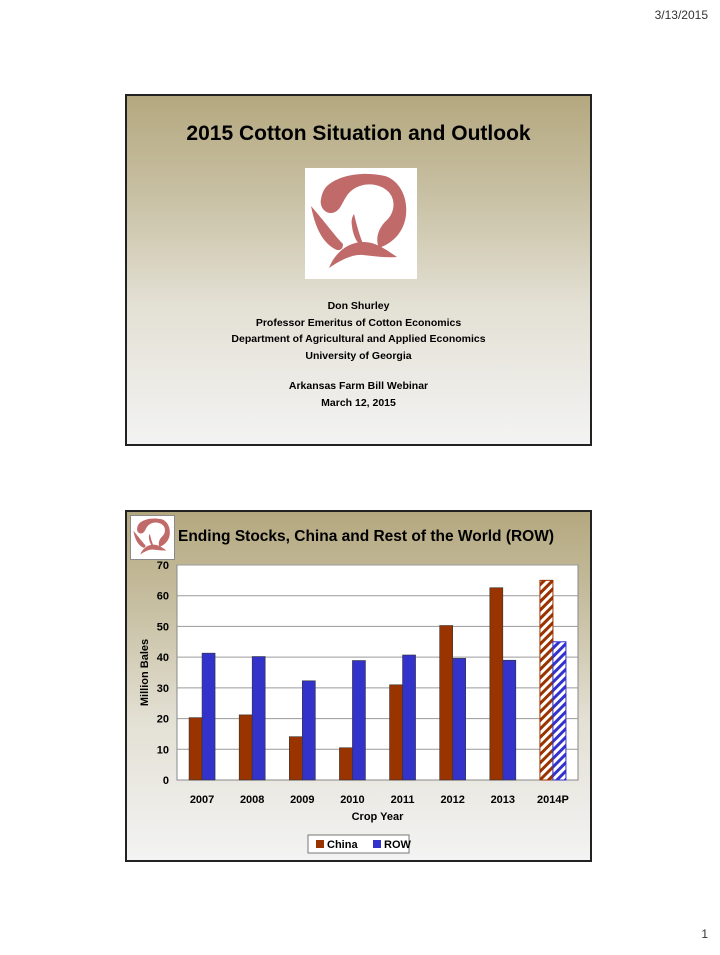 The height and width of the screenshot is (955, 720). What do you see at coordinates (496, 684) in the screenshot?
I see `bar-china-2013` at bounding box center [496, 684].